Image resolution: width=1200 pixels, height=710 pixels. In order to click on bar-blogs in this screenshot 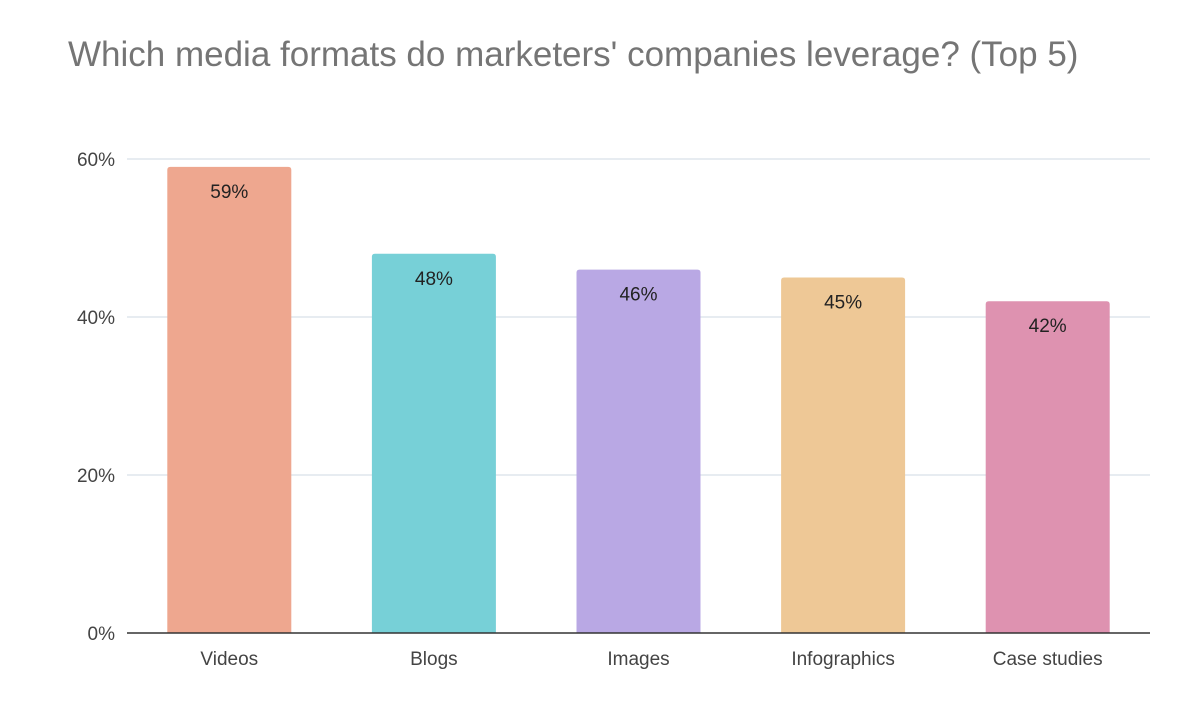, I will do `click(433, 443)`.